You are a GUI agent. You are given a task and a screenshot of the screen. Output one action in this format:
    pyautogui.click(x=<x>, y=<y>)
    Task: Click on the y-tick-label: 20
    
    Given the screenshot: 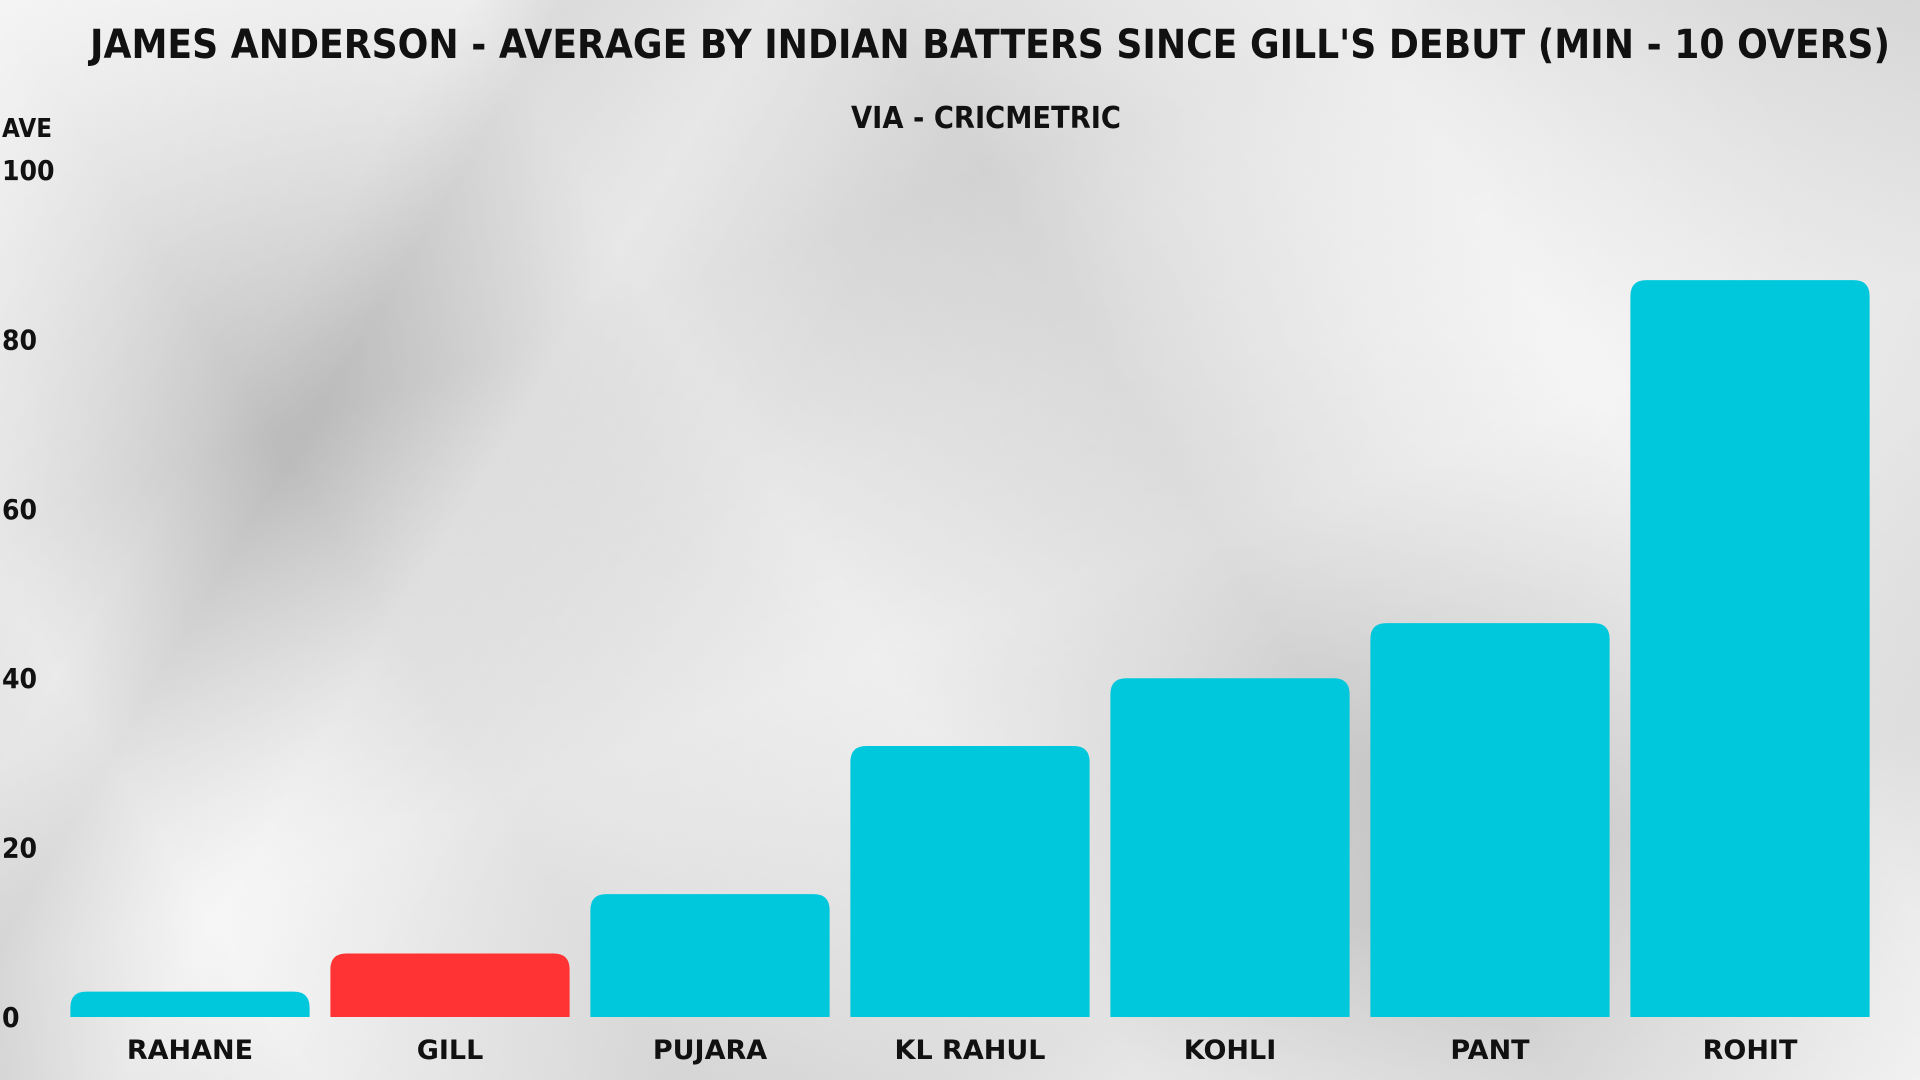 What is the action you would take?
    pyautogui.click(x=19, y=848)
    